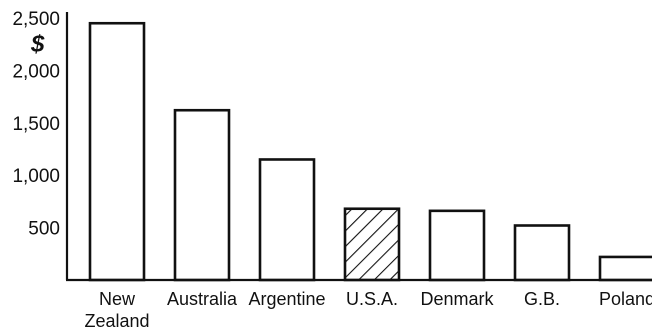  Describe the element at coordinates (457, 245) in the screenshot. I see `bar-denmark` at that location.